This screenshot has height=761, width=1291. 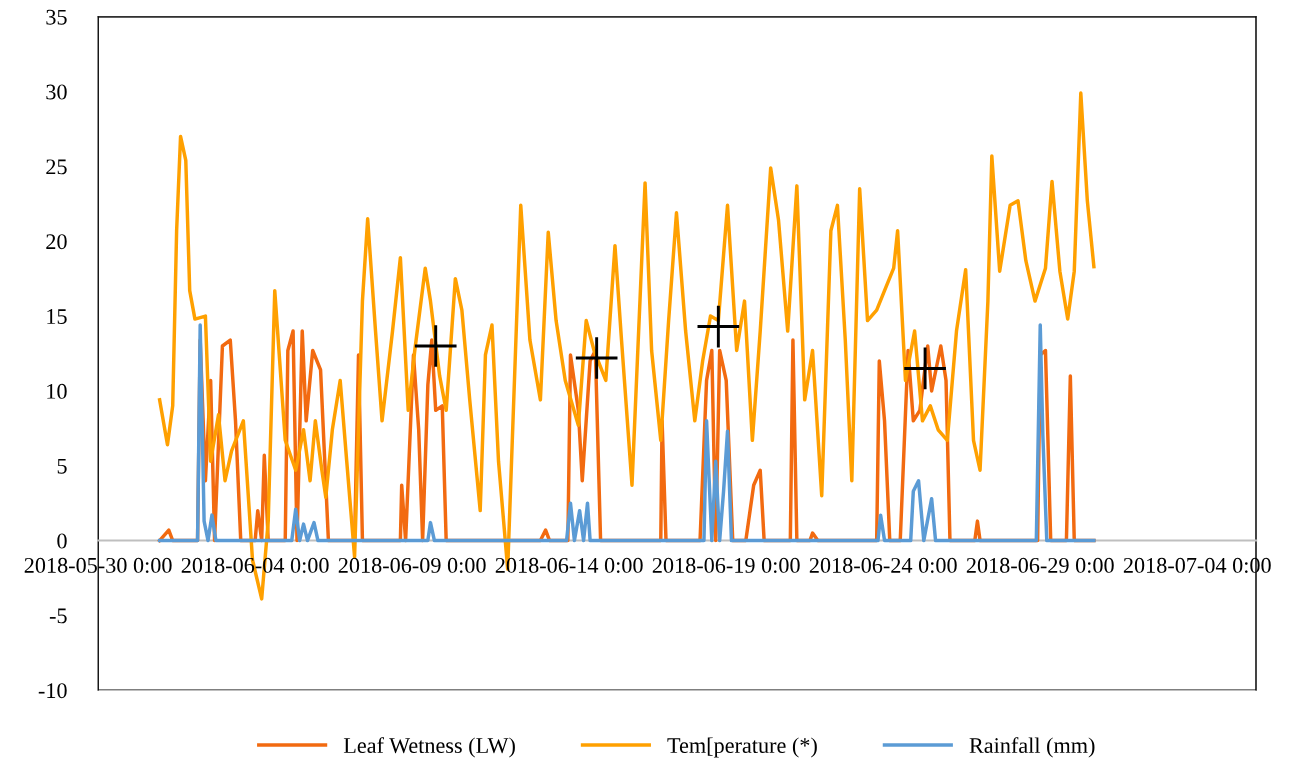 I want to click on x-tick-label: 2018-06-24 0:00, so click(x=883, y=565).